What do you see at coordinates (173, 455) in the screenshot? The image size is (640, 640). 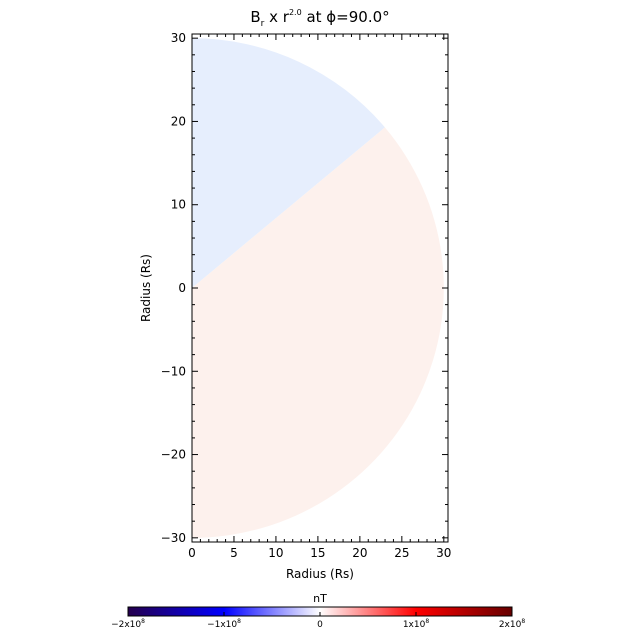 I see `y-tick-label: −20` at bounding box center [173, 455].